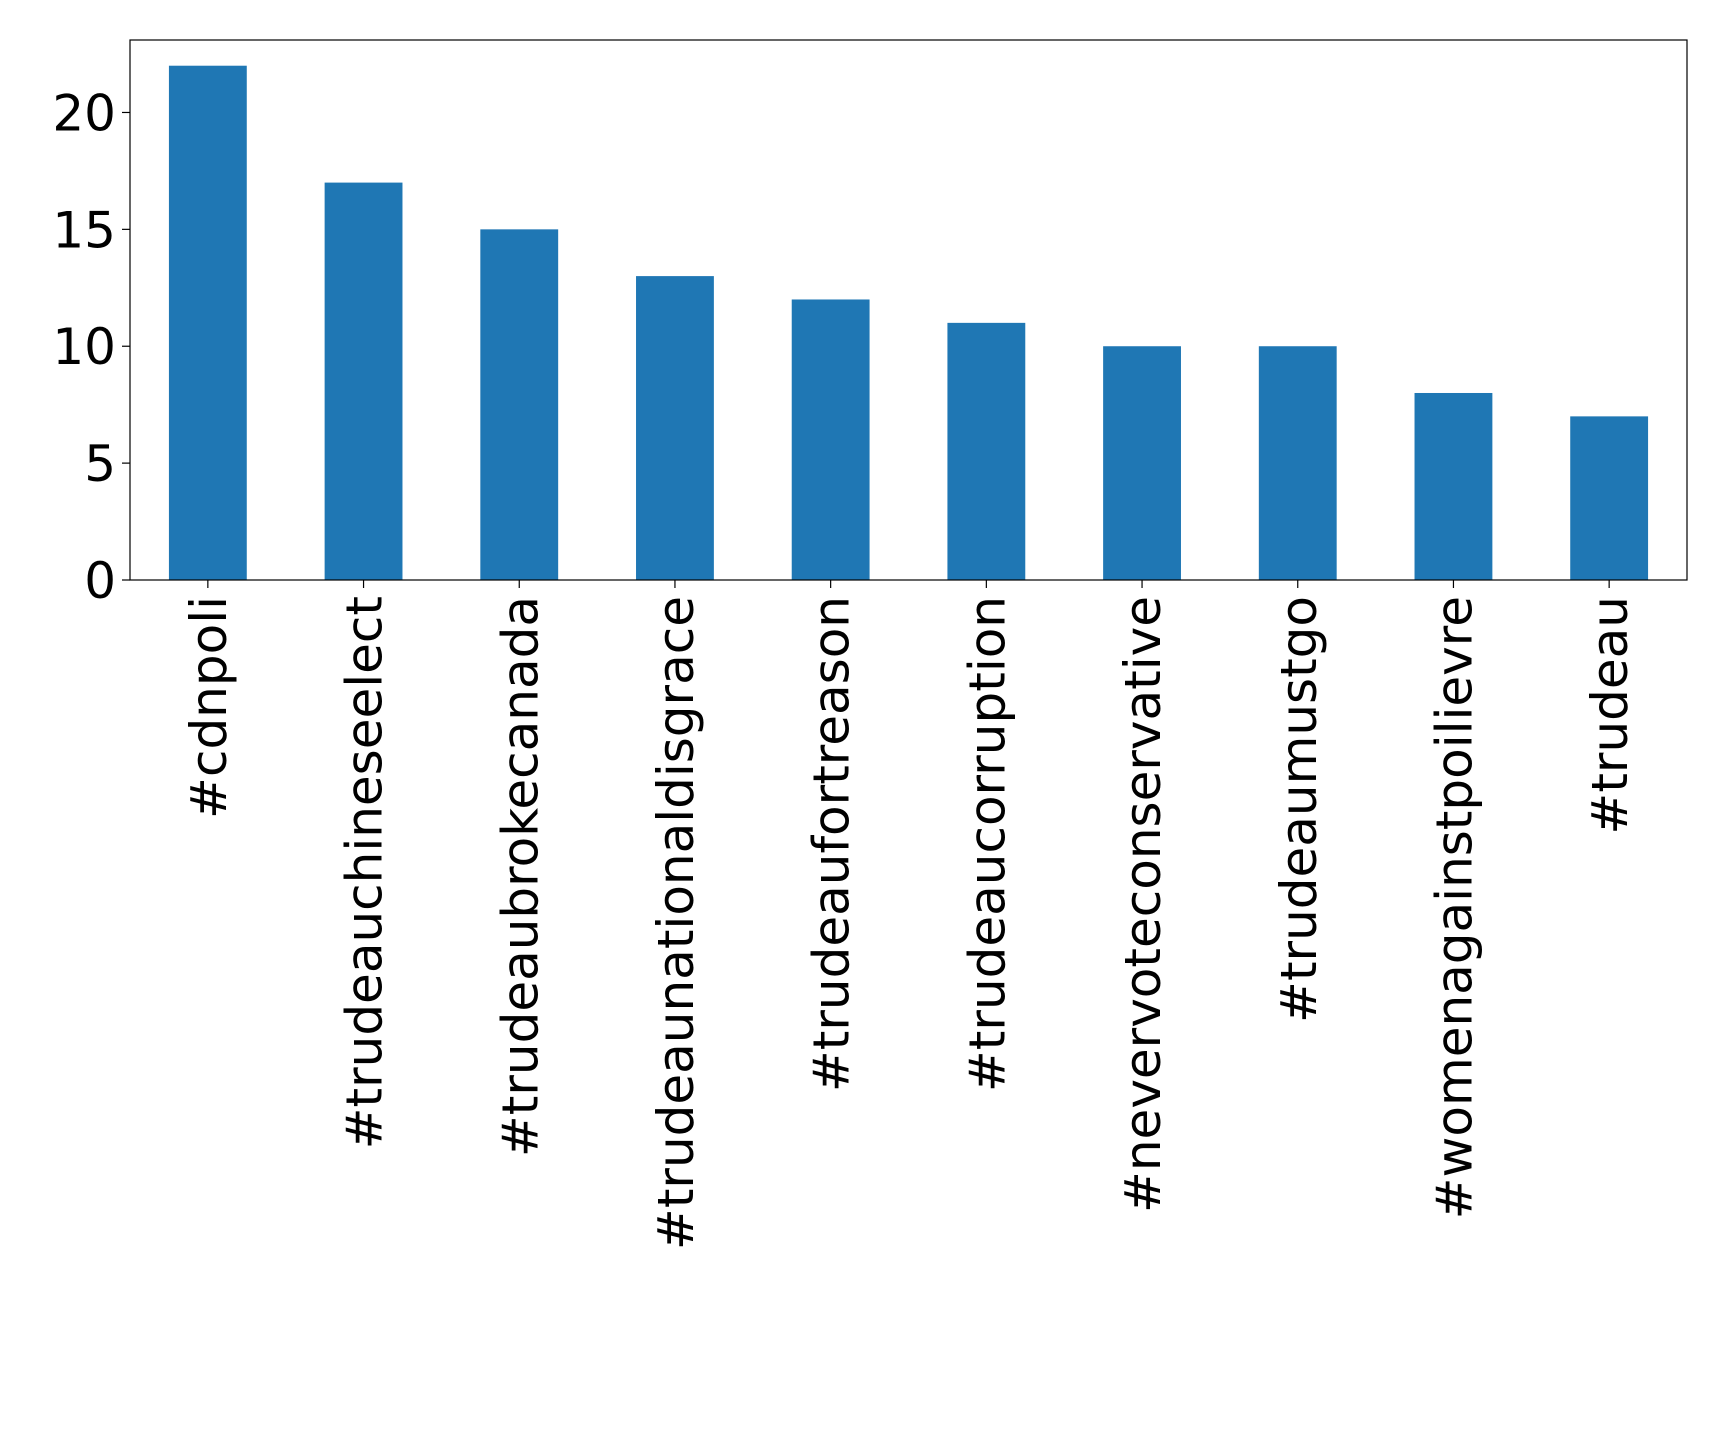 The image size is (1719, 1445). I want to click on x-tick-label: #trudeaubrokecanada, so click(520, 876).